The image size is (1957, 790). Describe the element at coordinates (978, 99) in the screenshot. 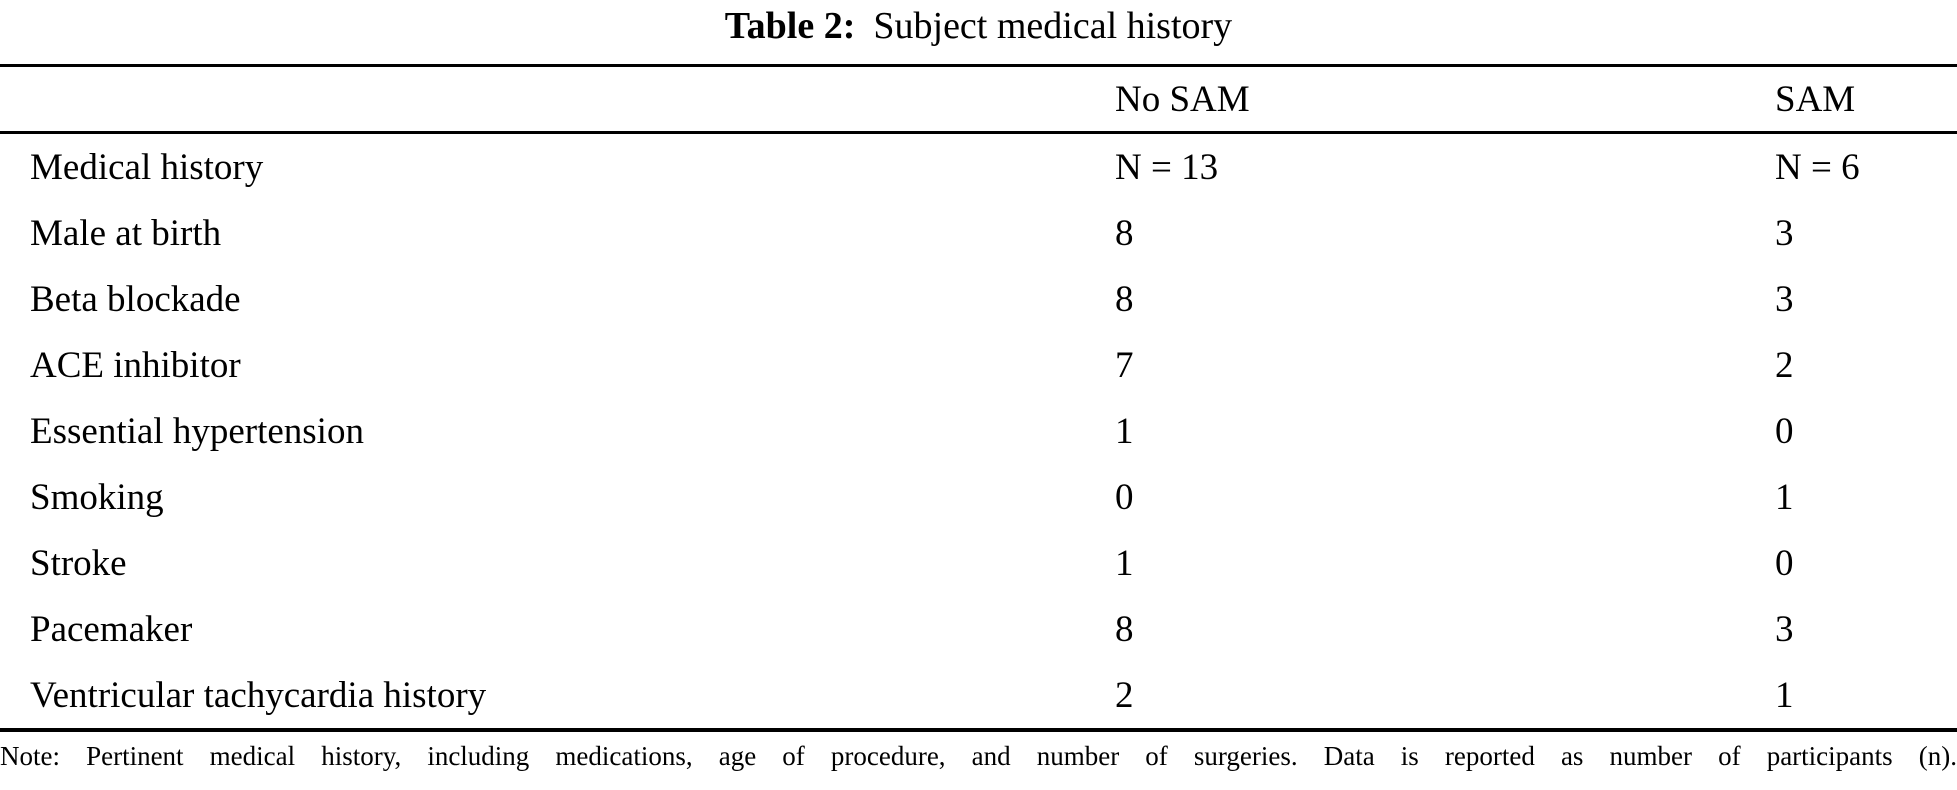

I see `table-header-row: No SAM SAM` at that location.